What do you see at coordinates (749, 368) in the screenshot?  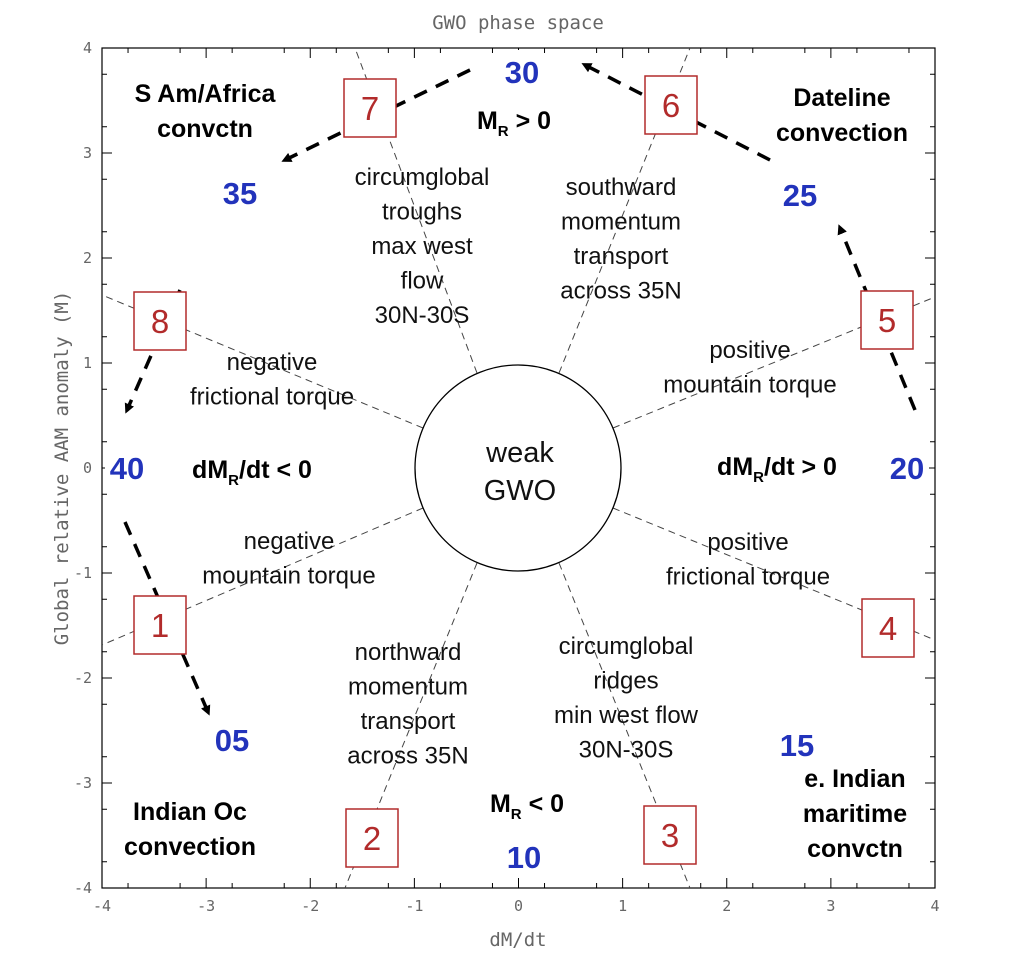 I see `process-label: positive mountain torque` at bounding box center [749, 368].